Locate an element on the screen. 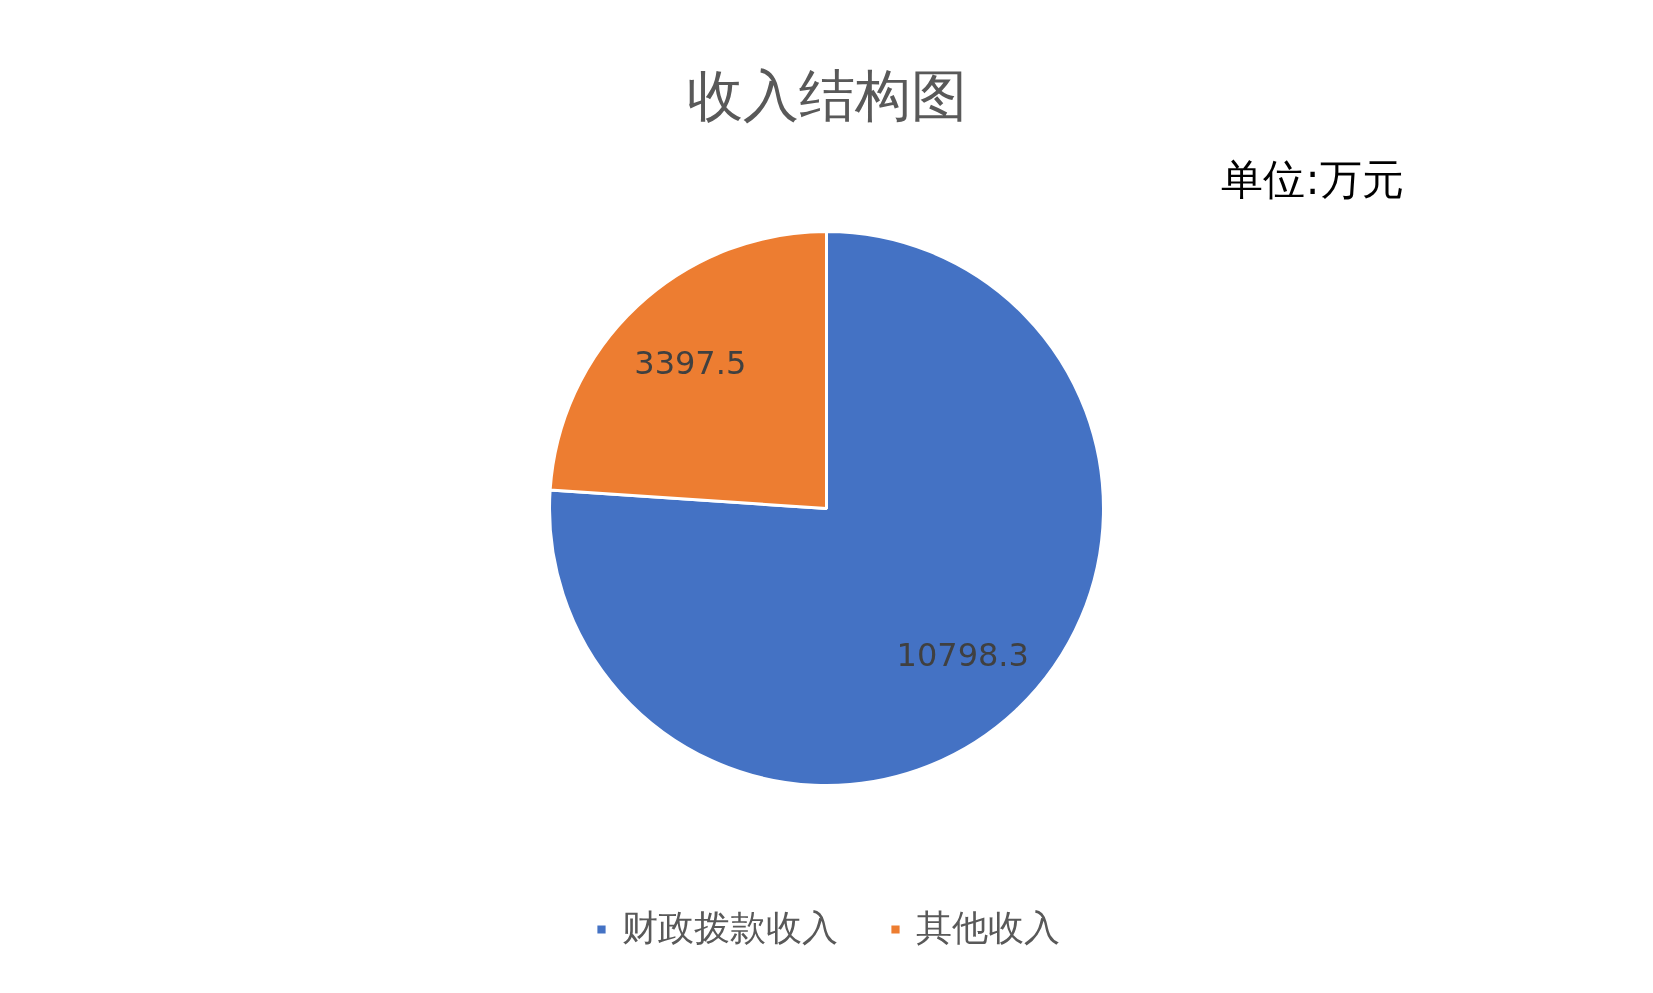 The image size is (1653, 993). data-label: 3397.5 is located at coordinates (690, 363).